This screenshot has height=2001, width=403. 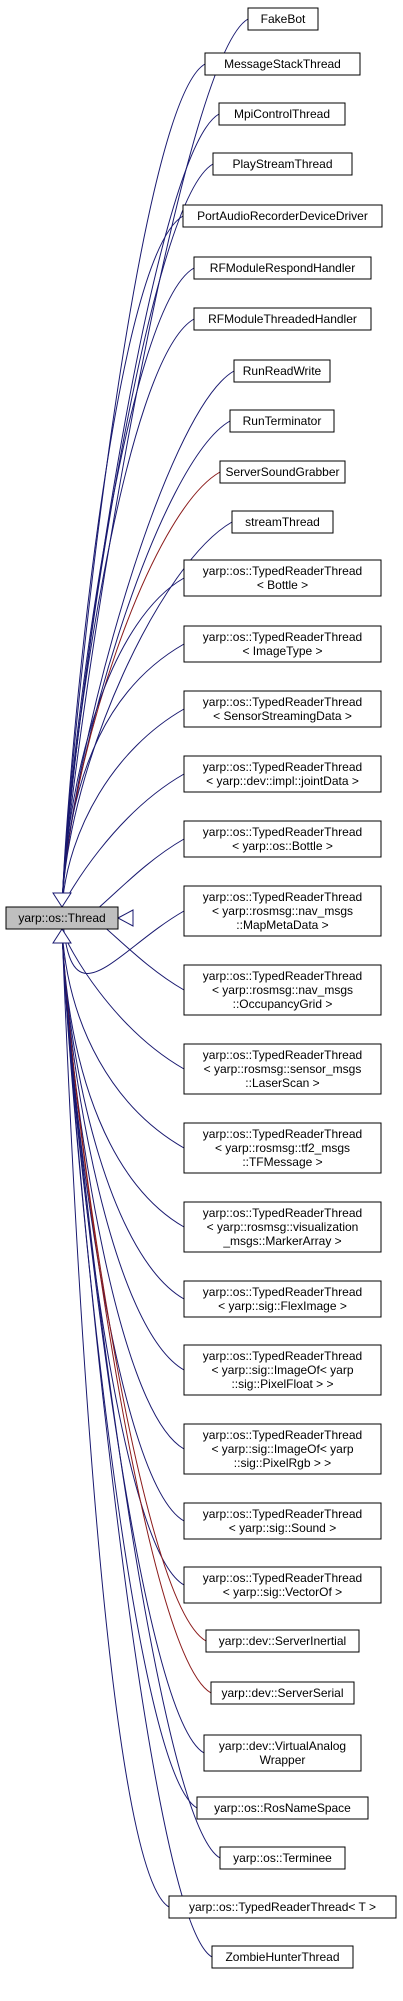 I want to click on class-node-label-line: < Bottle >, so click(x=282, y=585).